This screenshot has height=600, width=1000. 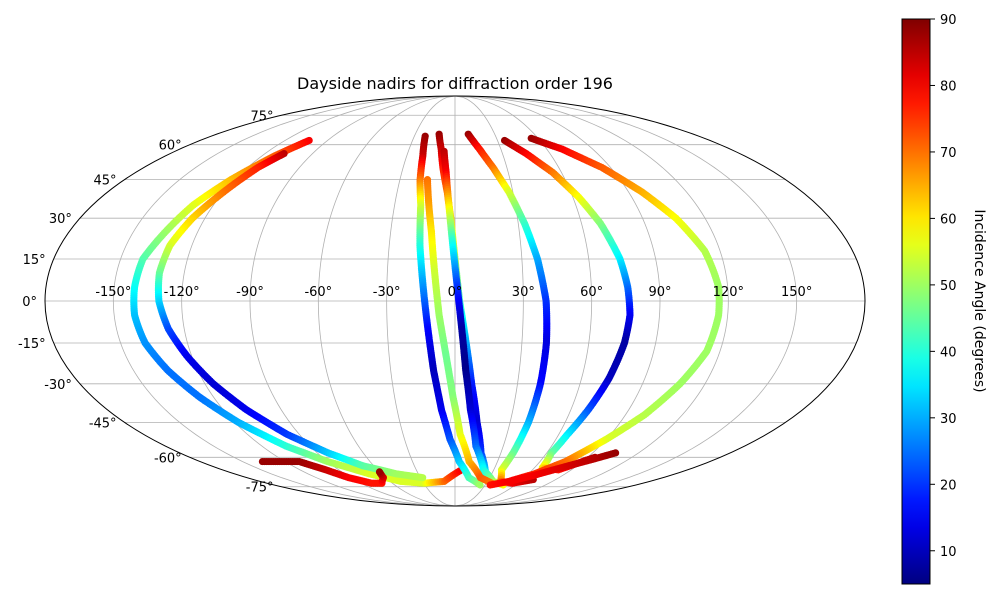 I want to click on colorbar-tick-label: 50, so click(x=948, y=286).